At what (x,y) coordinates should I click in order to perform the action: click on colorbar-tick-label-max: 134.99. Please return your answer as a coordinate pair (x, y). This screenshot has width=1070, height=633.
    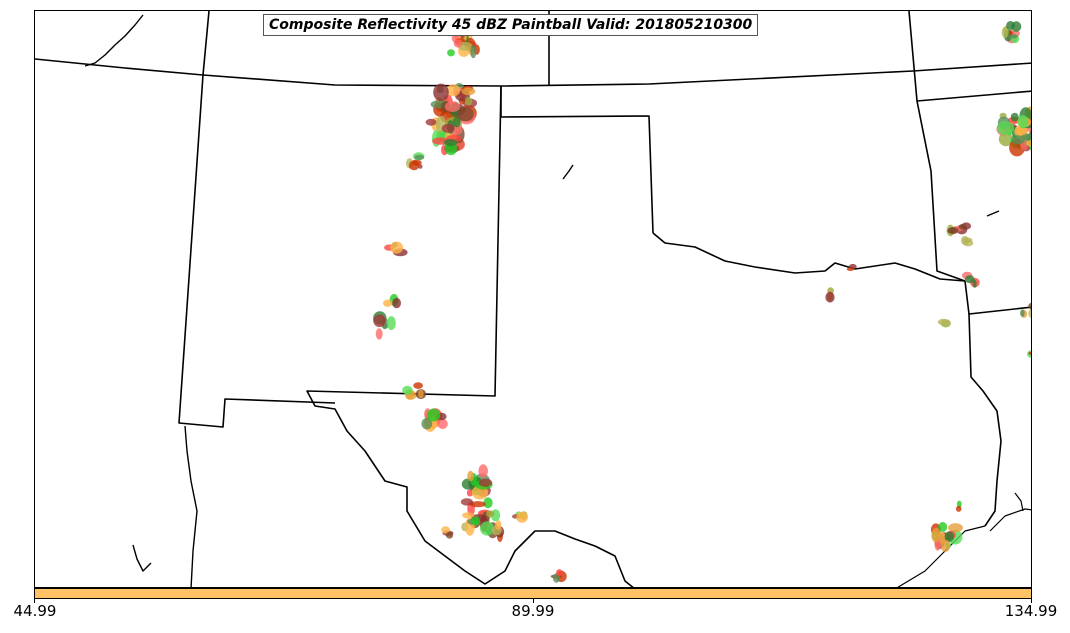
    Looking at the image, I should click on (1031, 611).